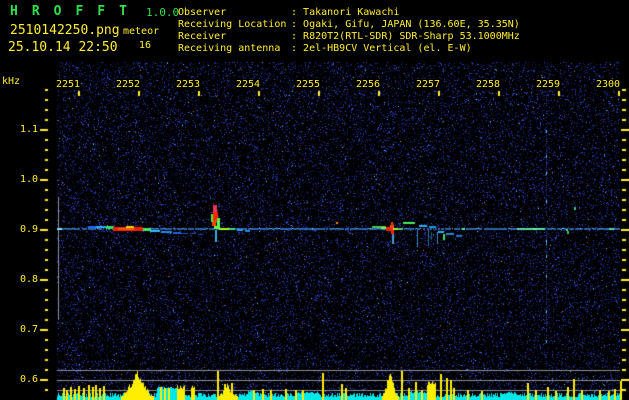 The width and height of the screenshot is (629, 400). What do you see at coordinates (188, 84) in the screenshot?
I see `time-tick-label: 2253` at bounding box center [188, 84].